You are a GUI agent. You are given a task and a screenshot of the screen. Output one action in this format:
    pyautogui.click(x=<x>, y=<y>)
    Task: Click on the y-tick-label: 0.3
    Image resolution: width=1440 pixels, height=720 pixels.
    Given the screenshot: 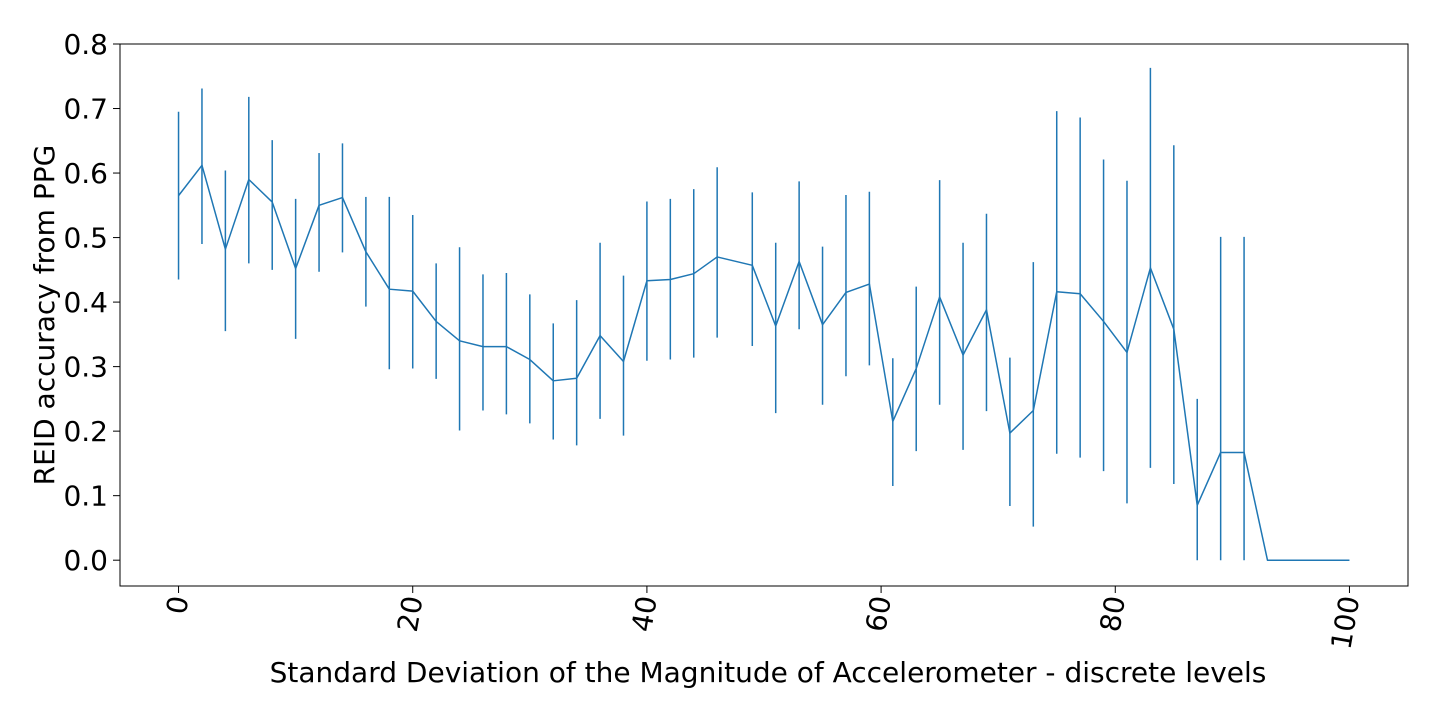 What is the action you would take?
    pyautogui.click(x=85, y=367)
    